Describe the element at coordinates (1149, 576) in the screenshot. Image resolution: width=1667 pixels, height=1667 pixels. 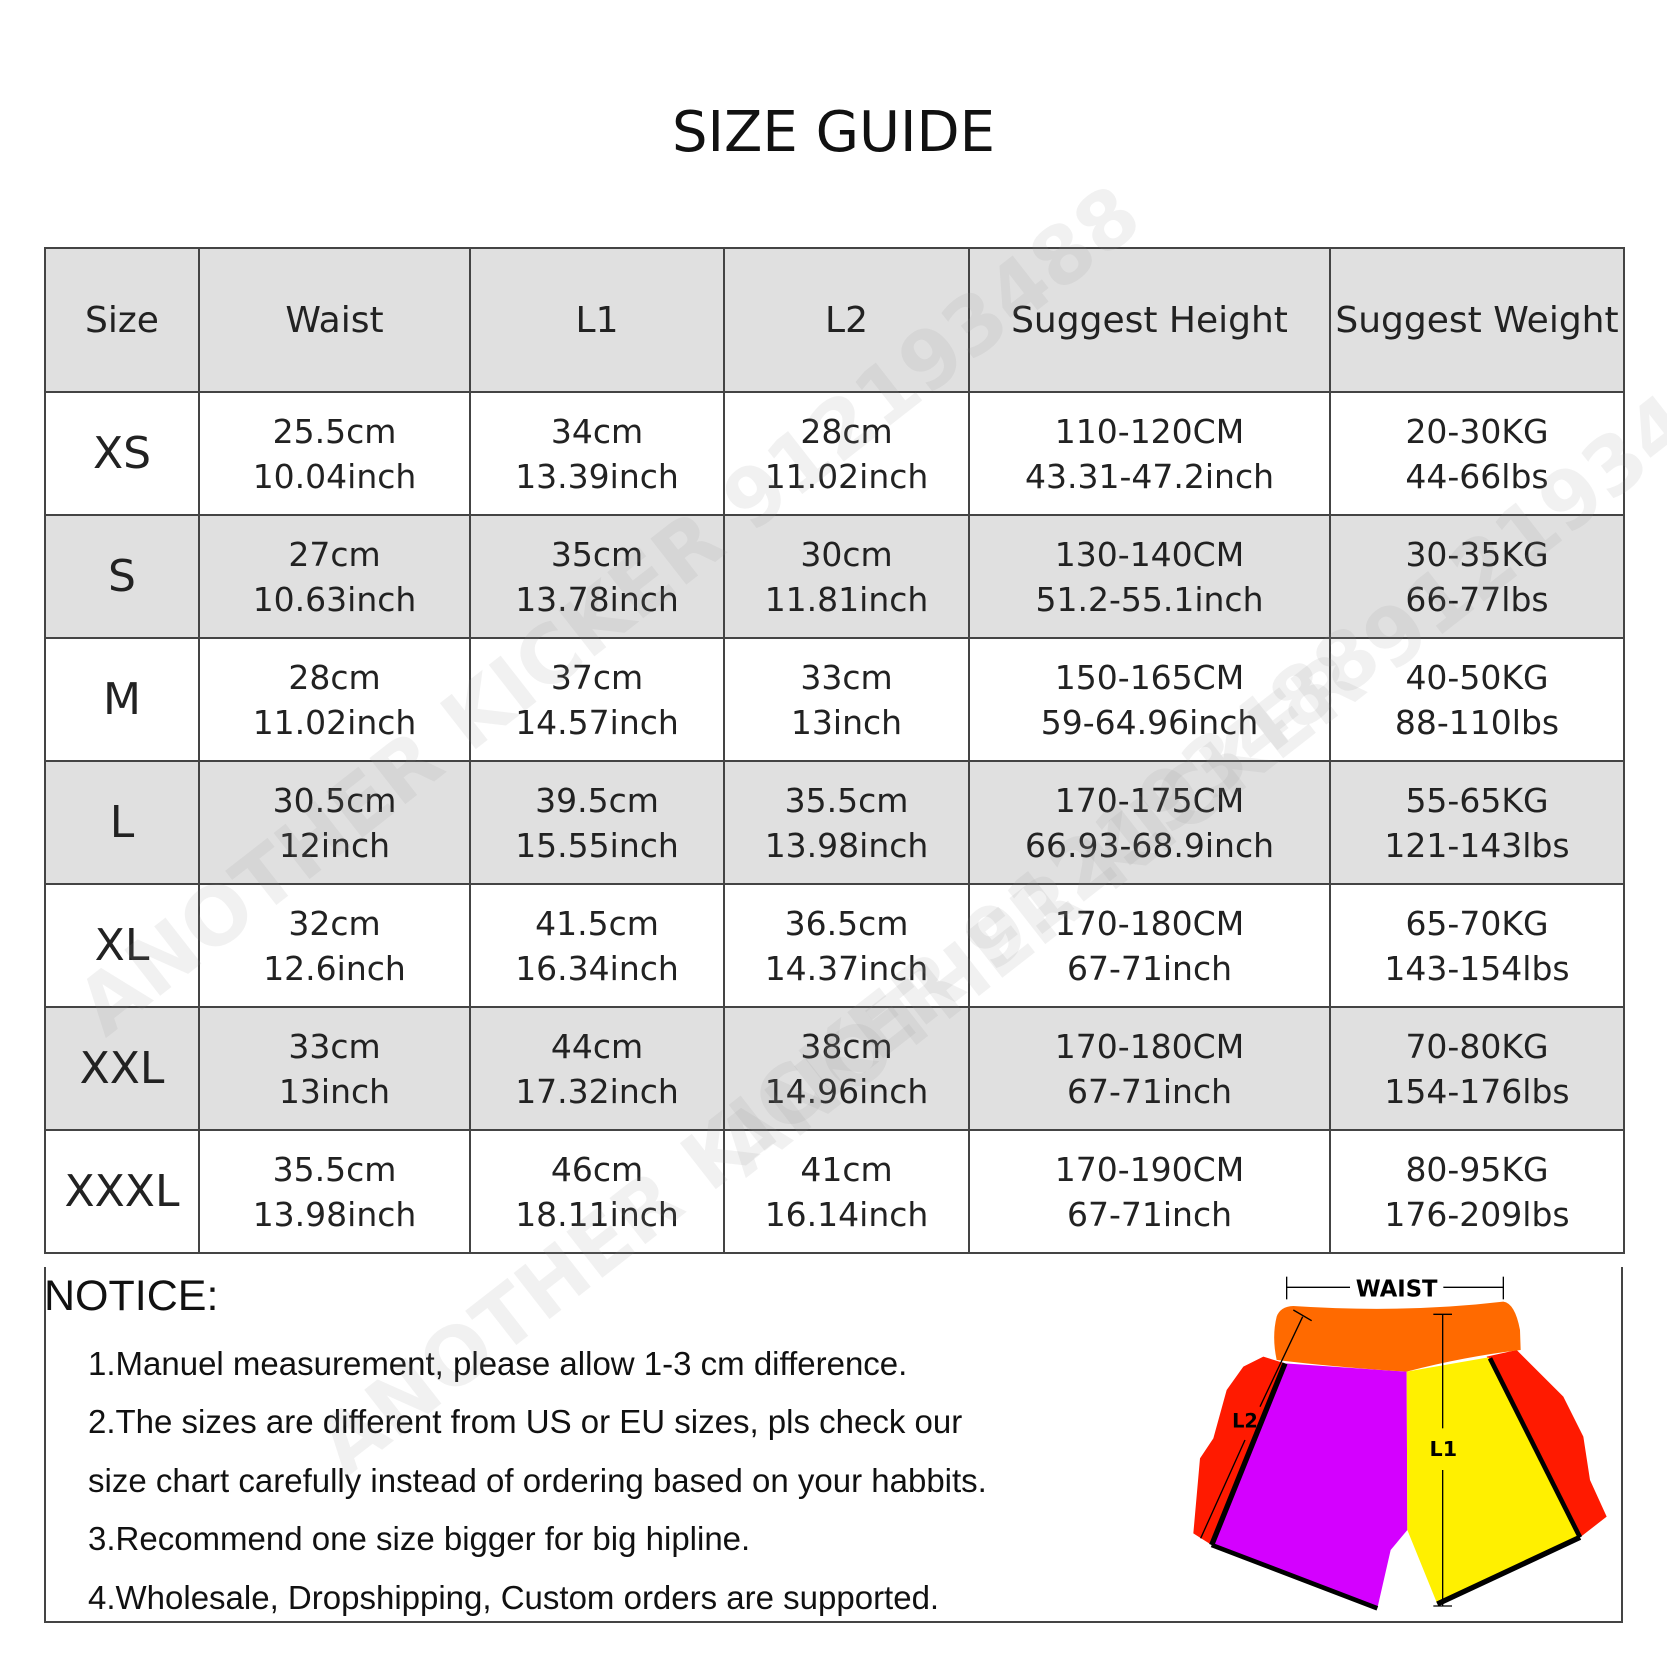
I see `height-cell: 130-140CM 51.2-55.1inch` at that location.